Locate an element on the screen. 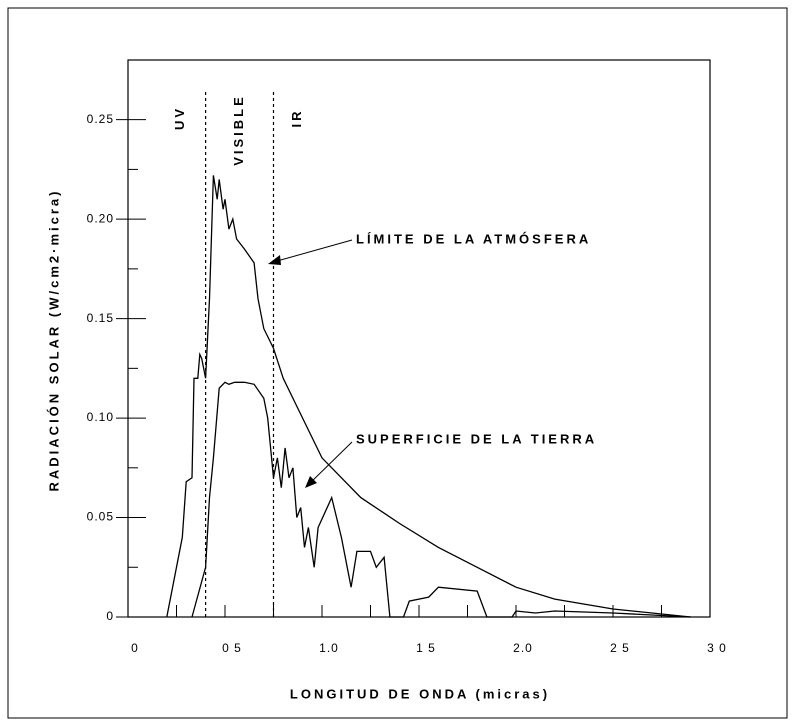 The image size is (796, 727). annotation: LÍMITE DE LA ATMÓSFERA is located at coordinates (473, 238).